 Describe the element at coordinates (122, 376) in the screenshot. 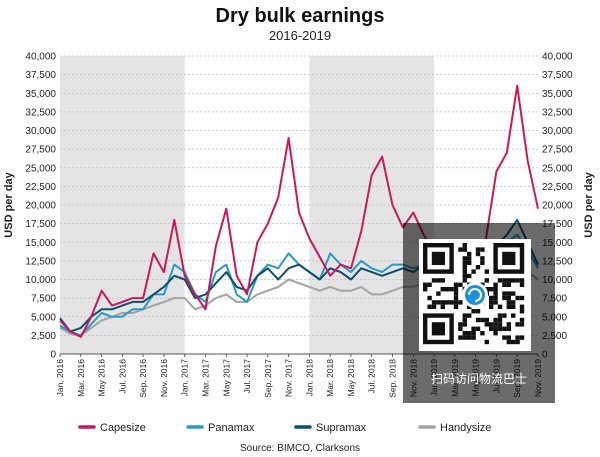

I see `x-tick-label: Jul. 2016` at that location.